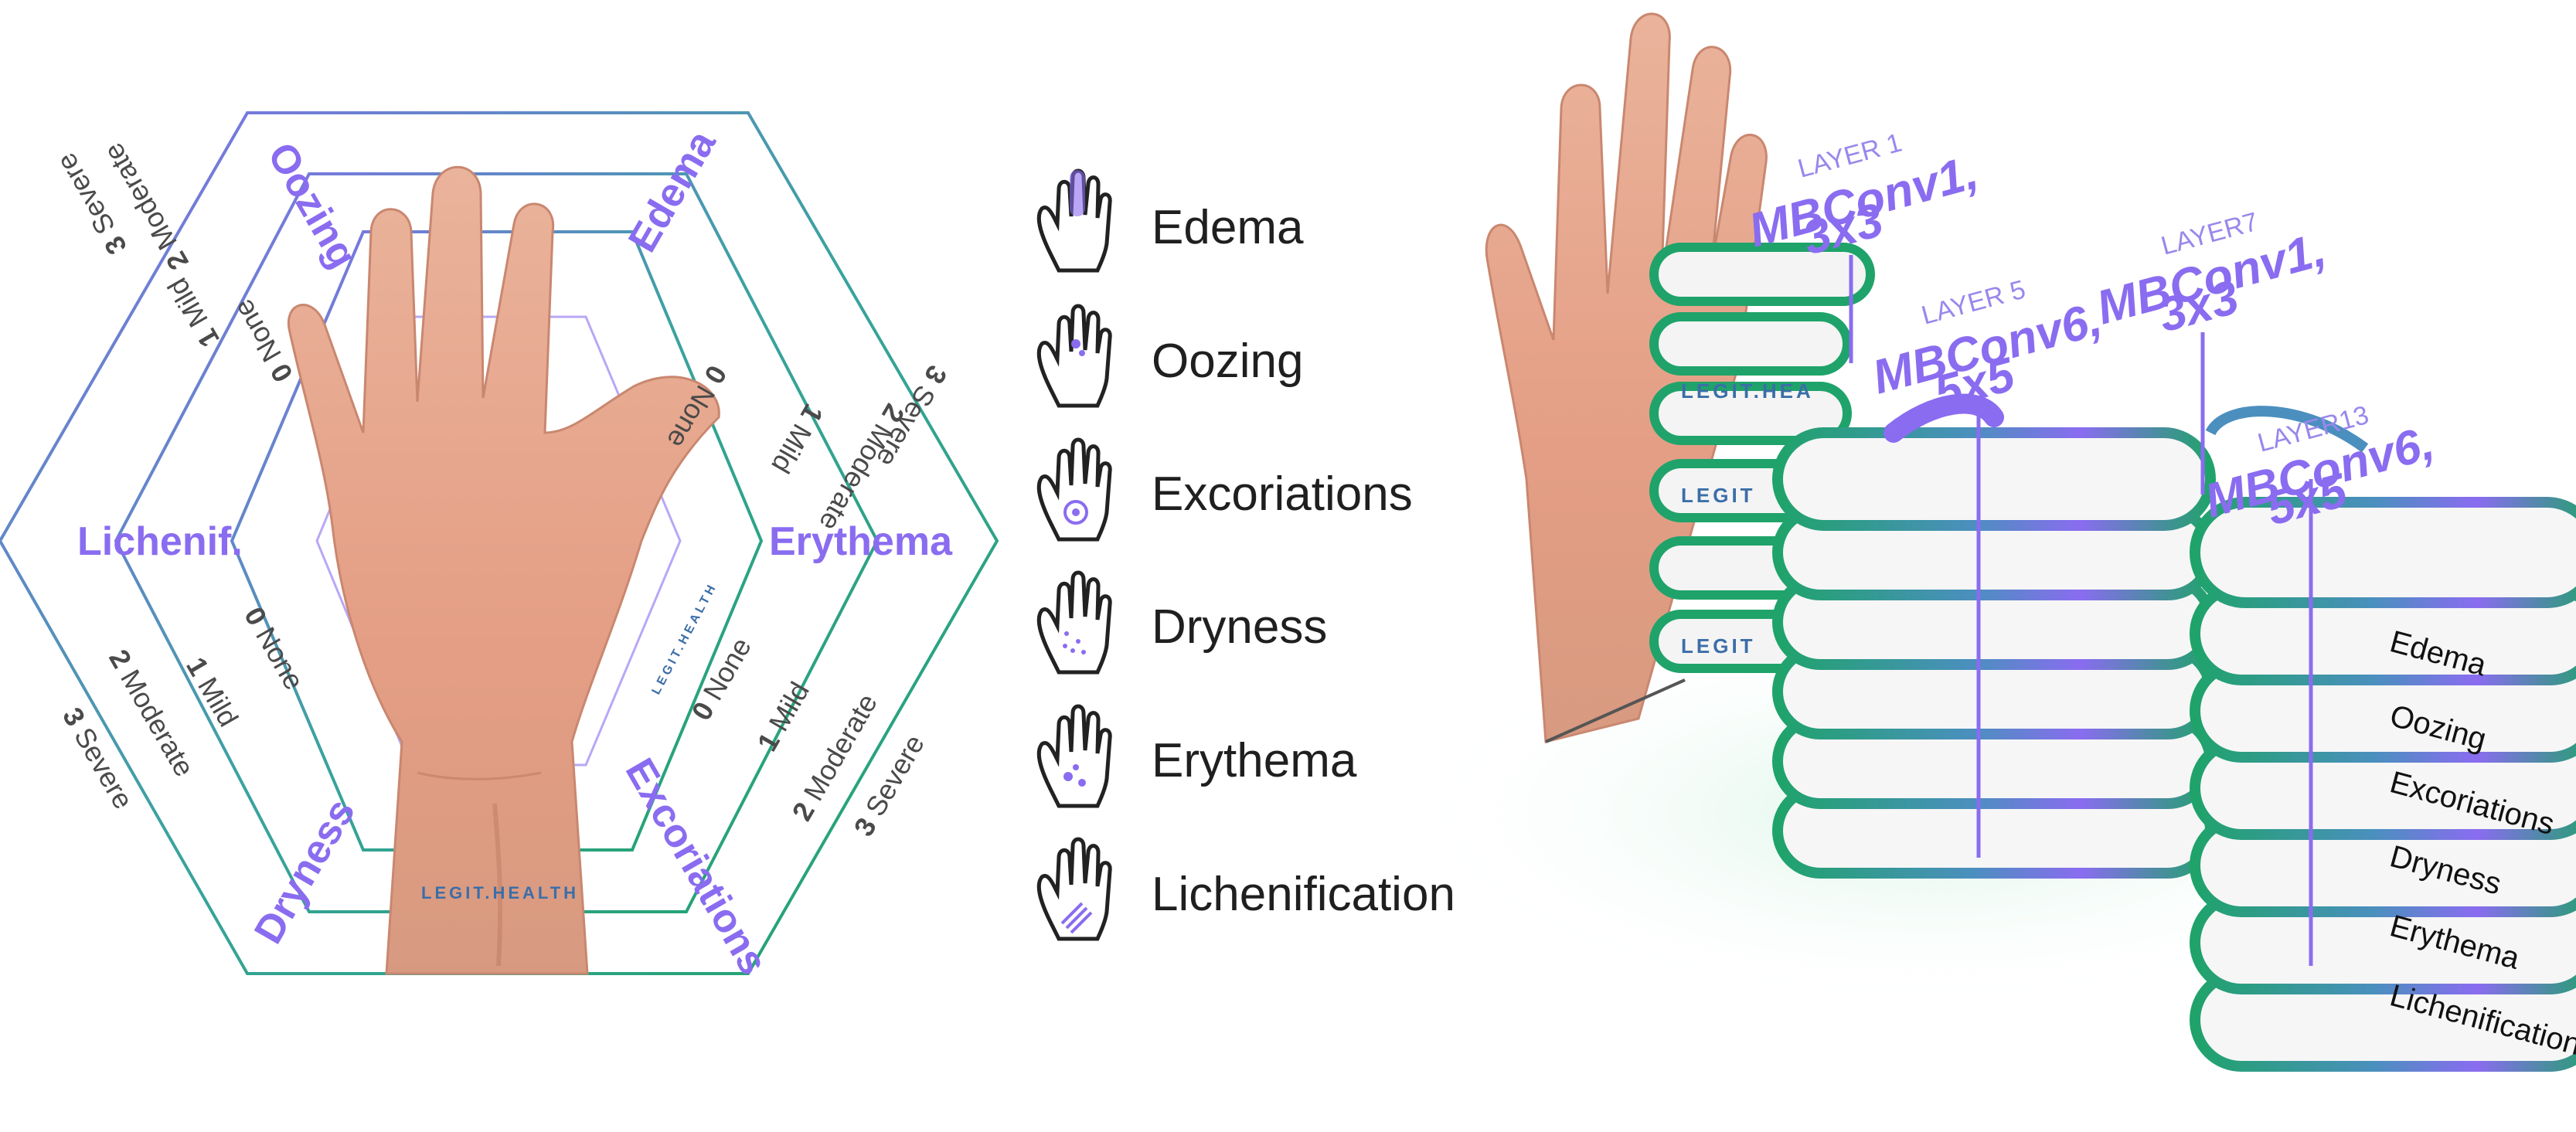  Describe the element at coordinates (1074, 220) in the screenshot. I see `hand-edema-icon` at that location.